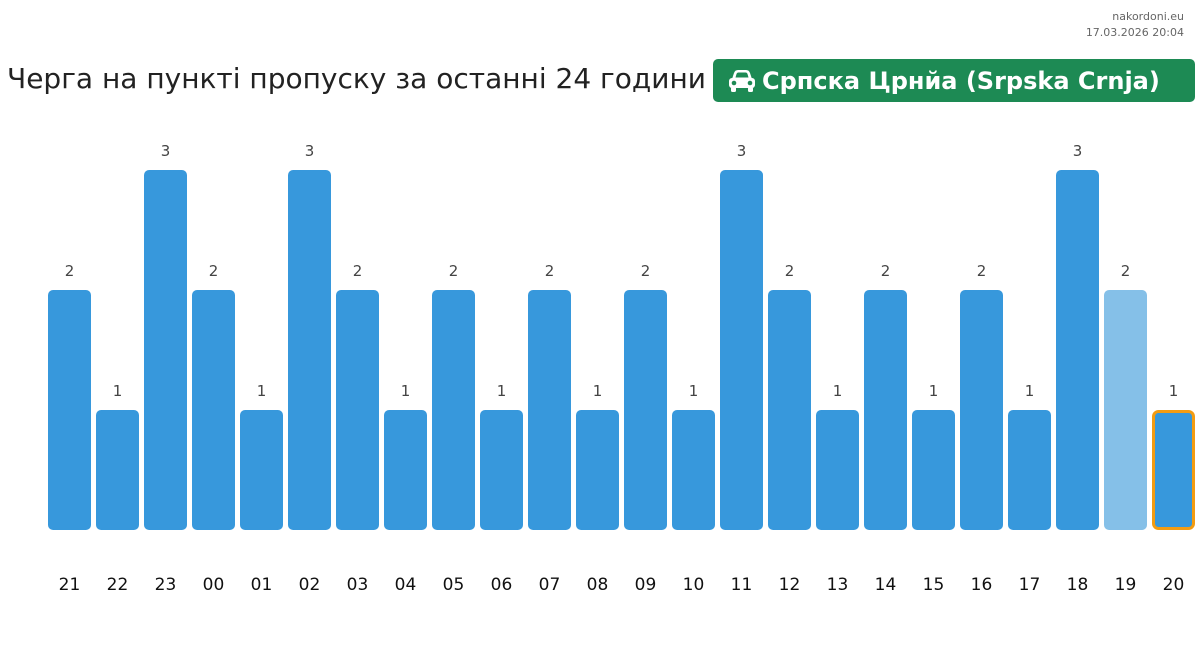  Describe the element at coordinates (886, 271) in the screenshot. I see `data-label-14: 2` at that location.